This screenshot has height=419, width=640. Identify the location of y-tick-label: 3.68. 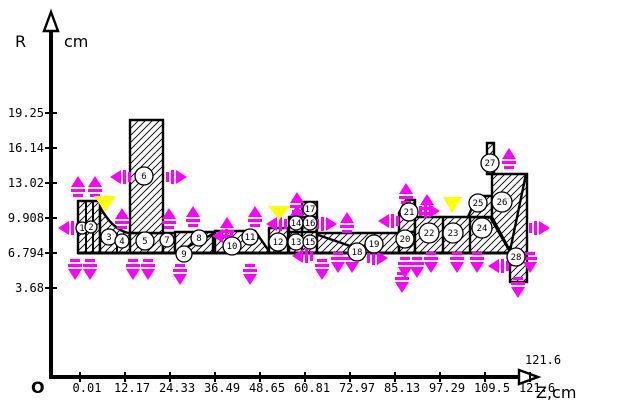
(29, 288).